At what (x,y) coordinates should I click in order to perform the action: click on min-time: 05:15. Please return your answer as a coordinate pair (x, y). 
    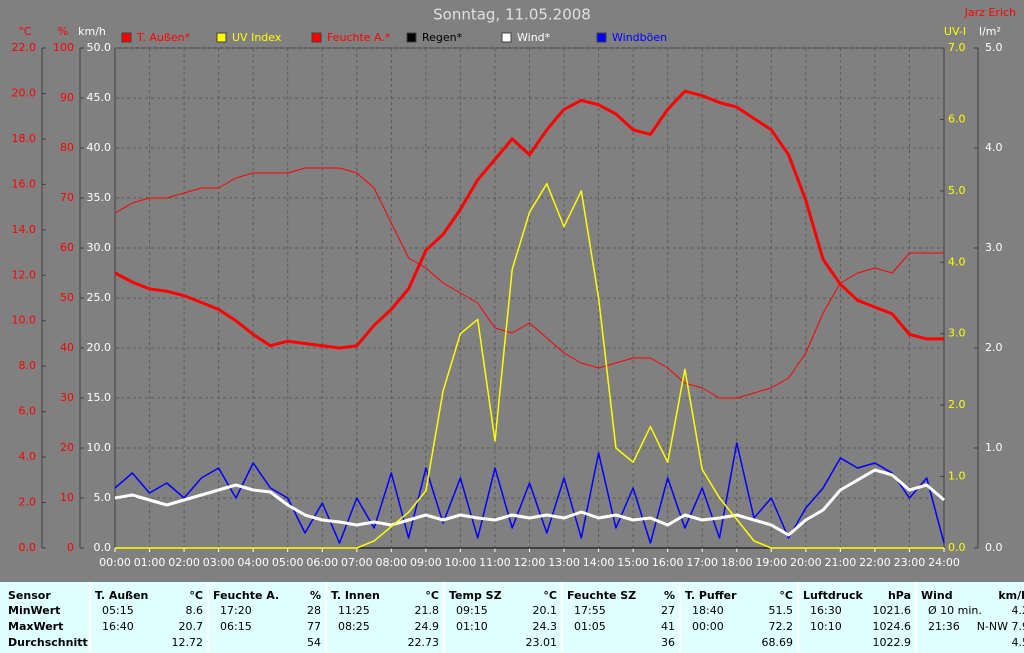
    Looking at the image, I should click on (118, 610).